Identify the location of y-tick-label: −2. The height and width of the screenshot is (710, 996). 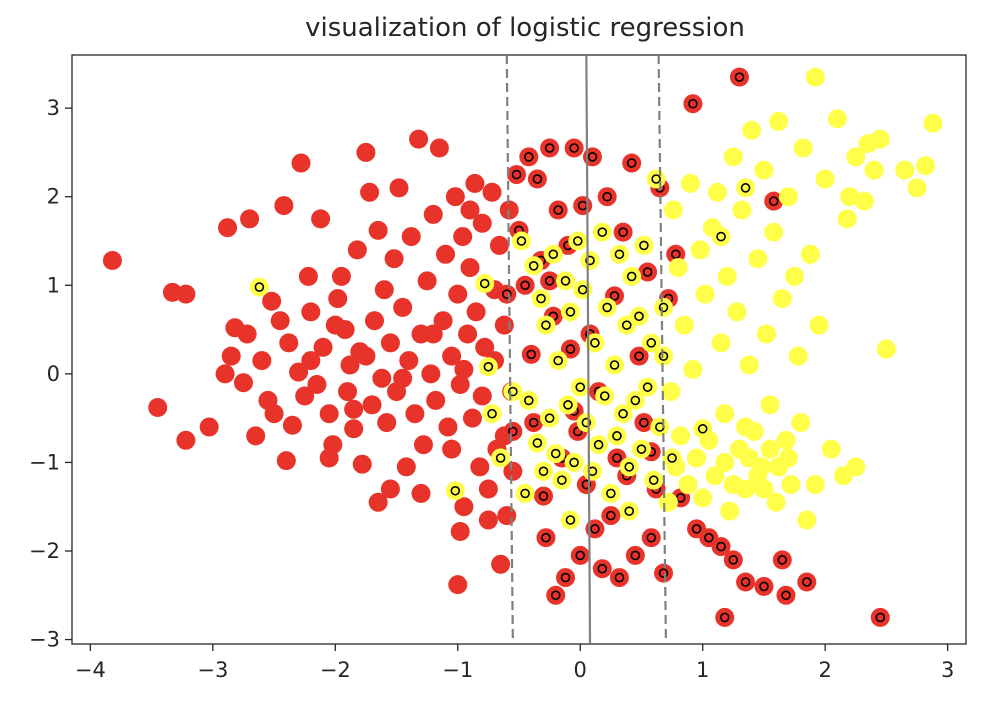
(44, 551).